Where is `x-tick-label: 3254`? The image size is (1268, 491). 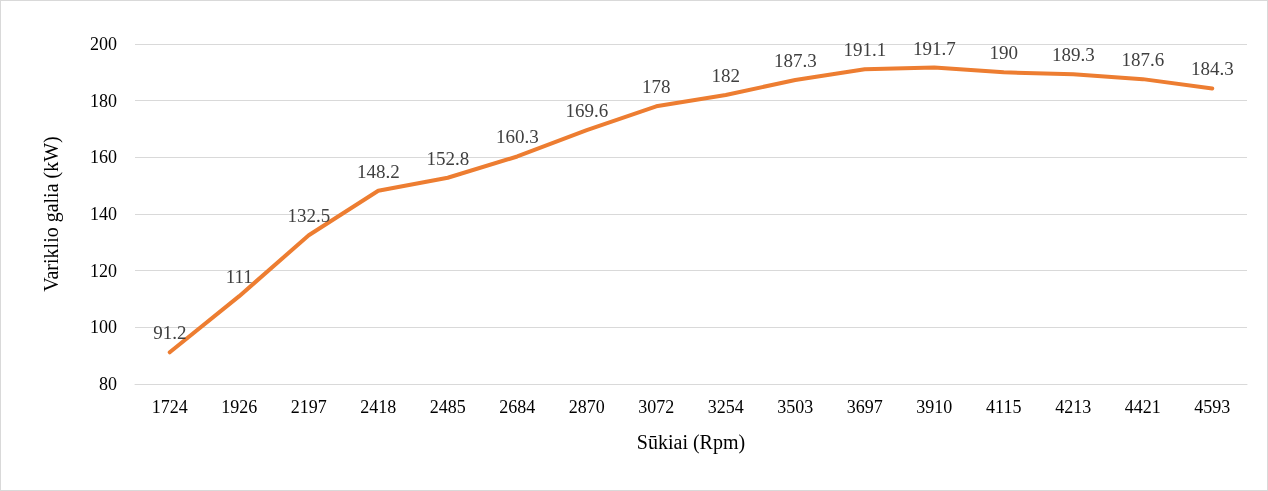 x-tick-label: 3254 is located at coordinates (725, 407).